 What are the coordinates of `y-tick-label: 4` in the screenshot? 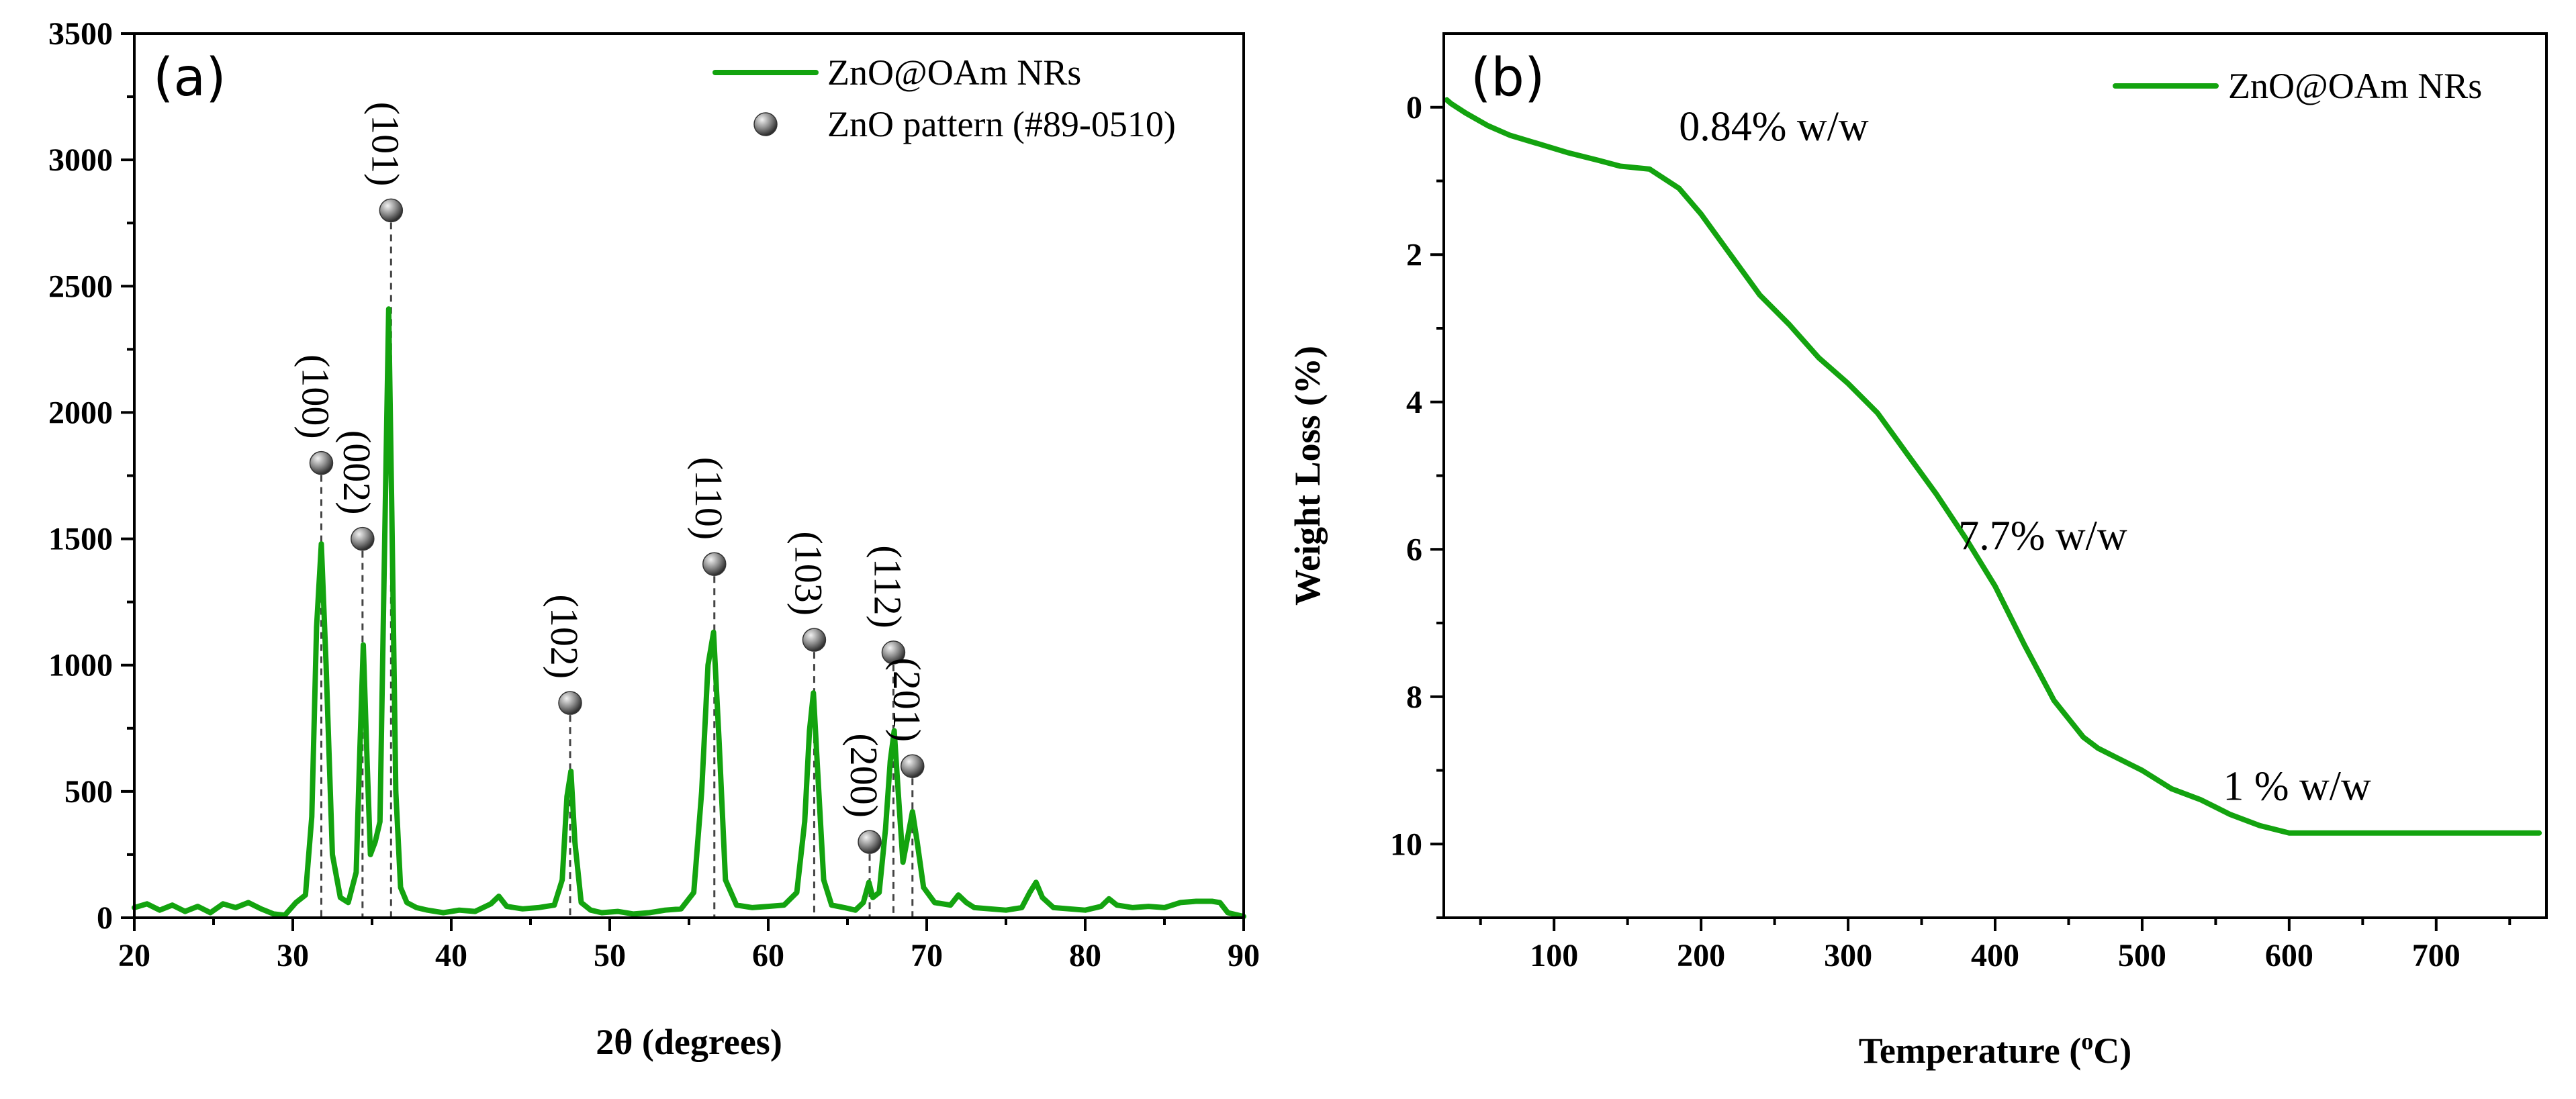 It's located at (1414, 402).